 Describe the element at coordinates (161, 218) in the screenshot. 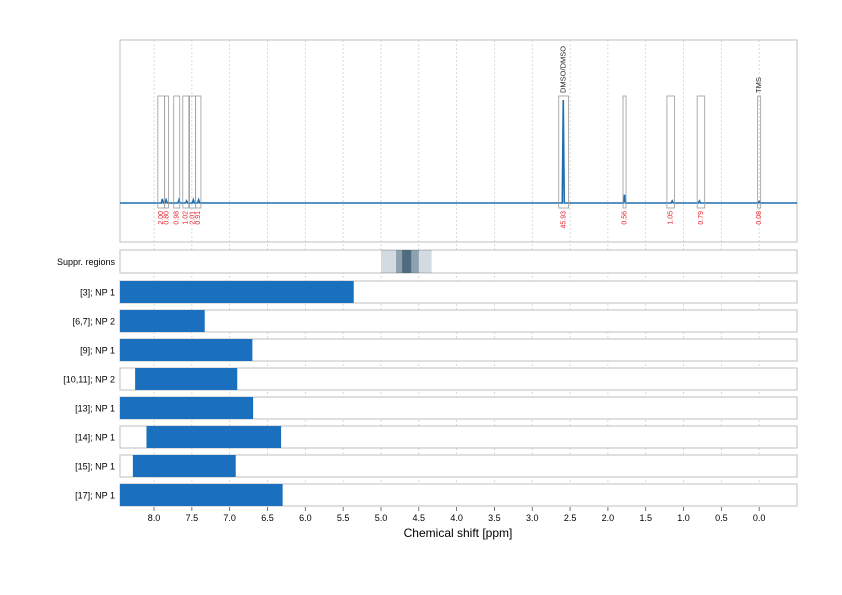

I see `integral-label: 2.00` at that location.